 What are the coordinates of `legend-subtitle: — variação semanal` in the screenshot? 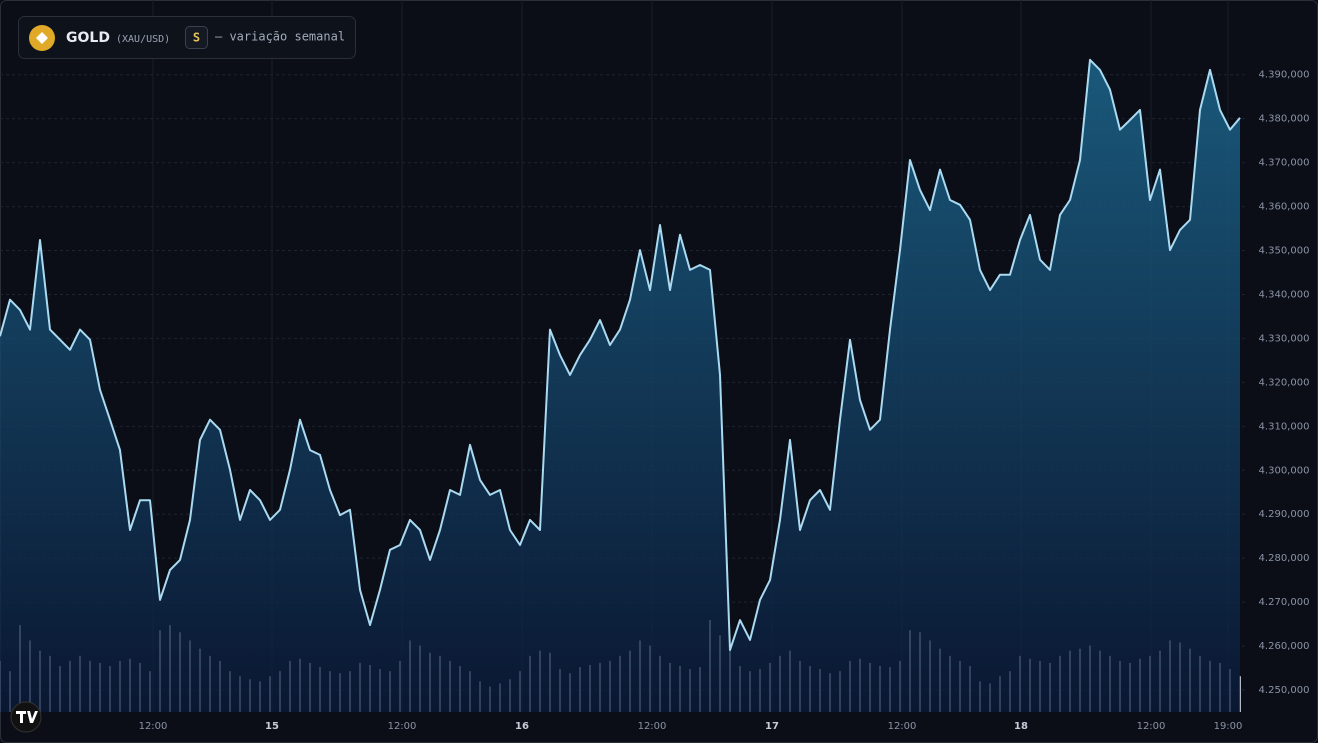 It's located at (280, 37).